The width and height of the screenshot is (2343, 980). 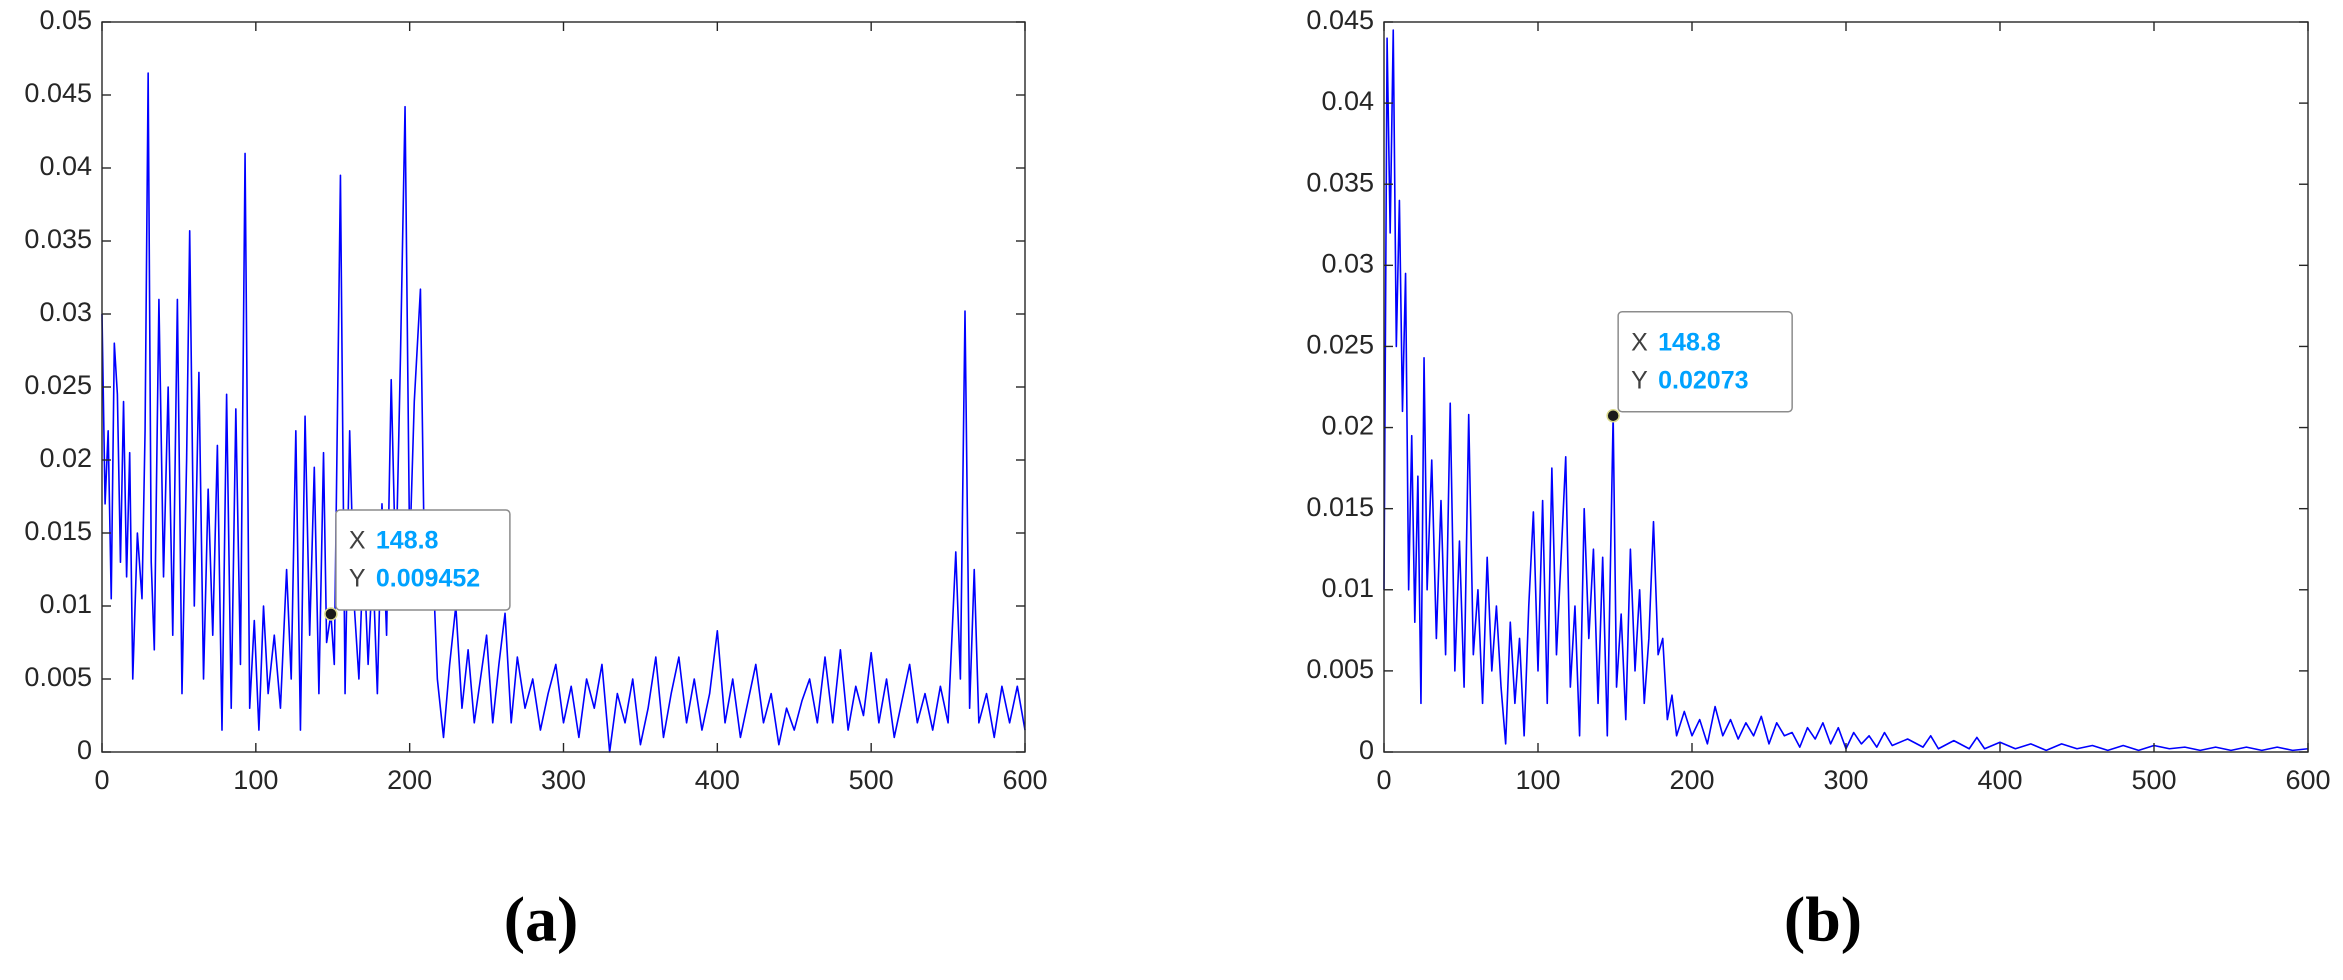 I want to click on data-tip: X 148.8 Y 0.02073, so click(x=1699, y=366).